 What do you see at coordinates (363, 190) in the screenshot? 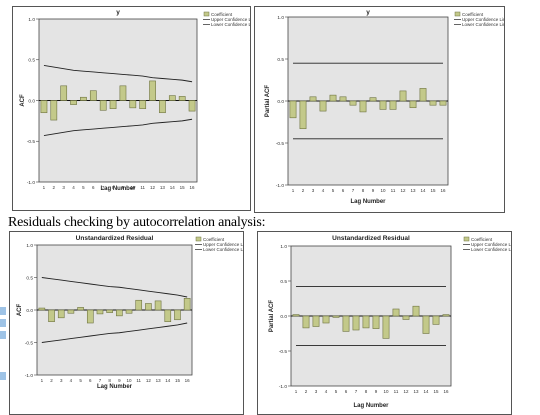
I see `x-tick-label: 8` at bounding box center [363, 190].